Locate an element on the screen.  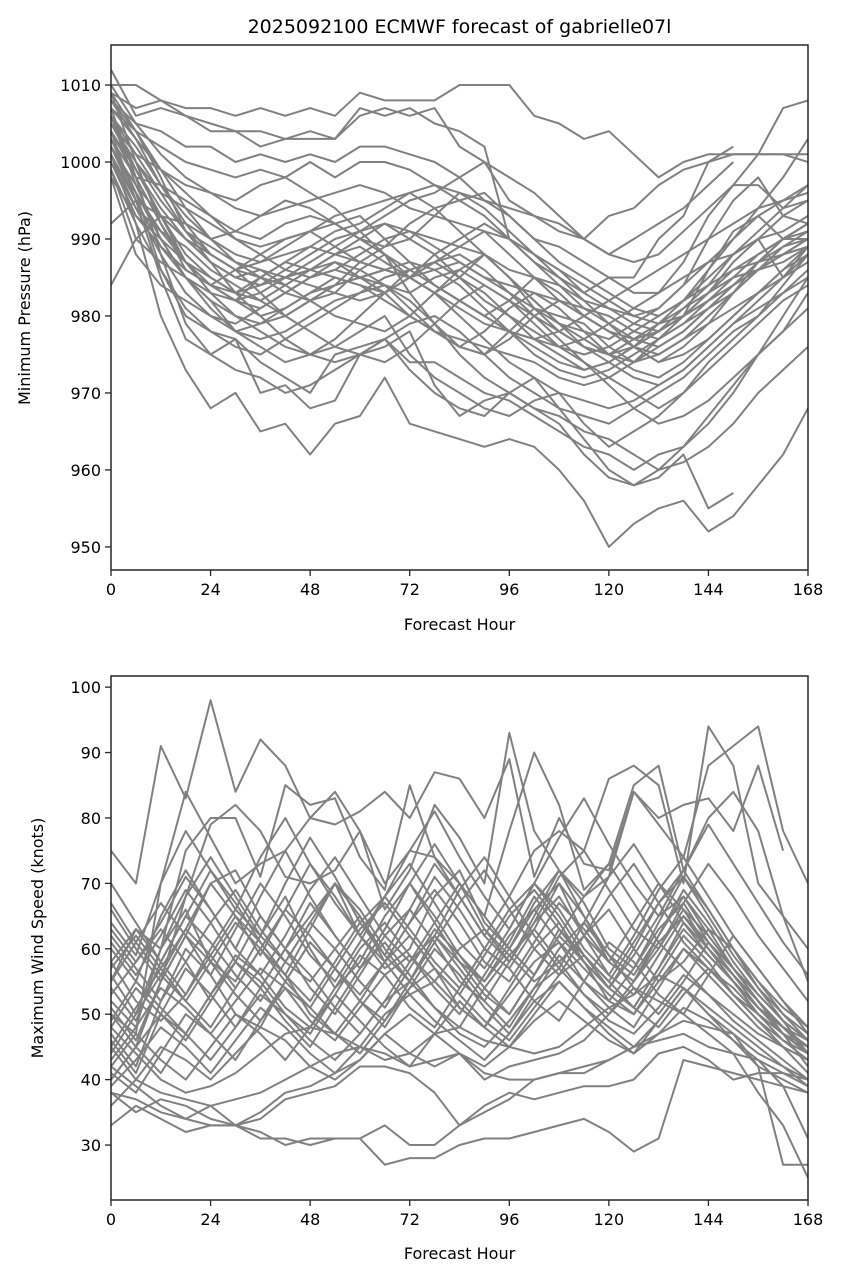
wind-x-axis-label: Forecast Hour is located at coordinates (460, 1253).